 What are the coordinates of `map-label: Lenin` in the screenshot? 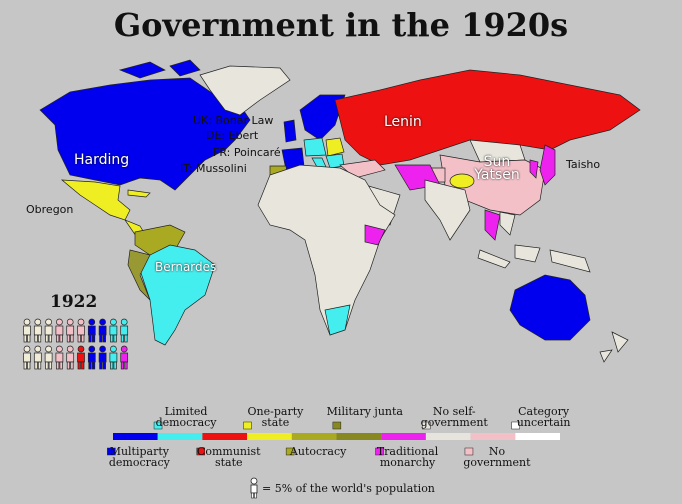 It's located at (403, 122).